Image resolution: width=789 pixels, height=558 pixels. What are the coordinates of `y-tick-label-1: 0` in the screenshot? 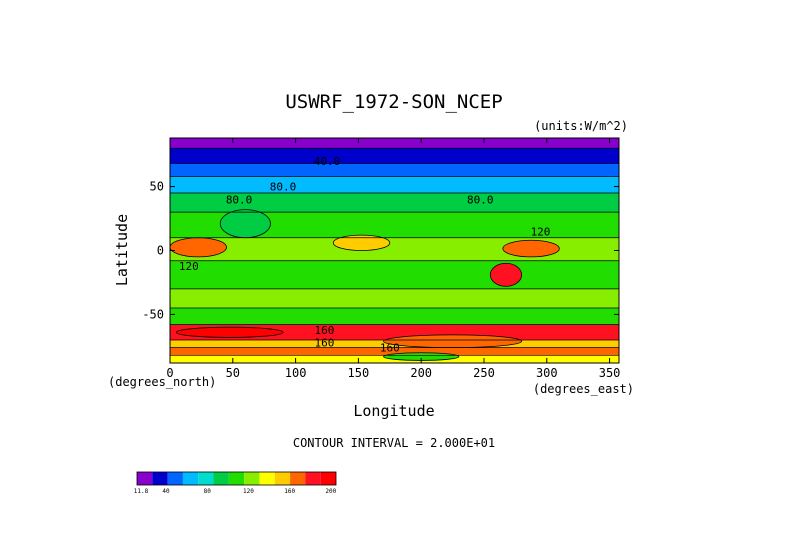 It's located at (160, 251).